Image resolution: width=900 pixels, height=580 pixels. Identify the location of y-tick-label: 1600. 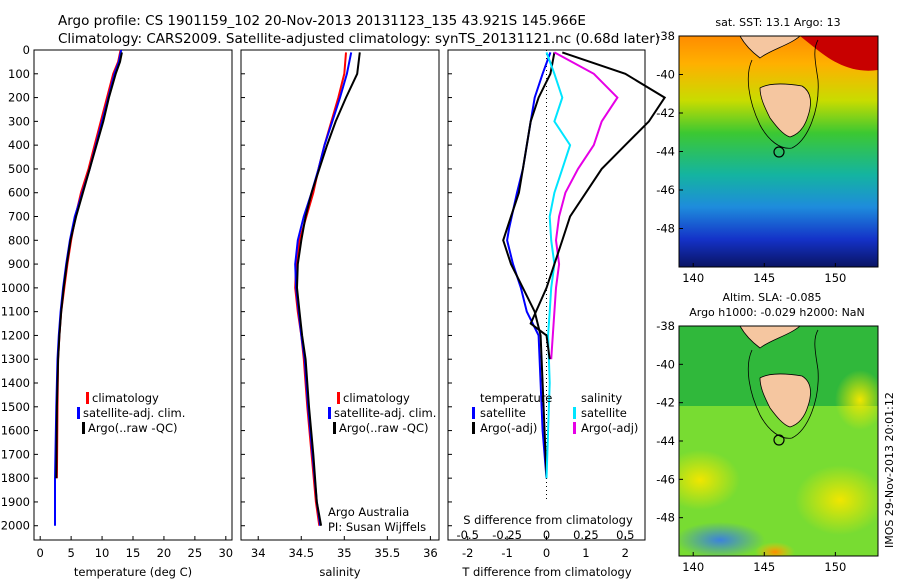
(15, 431).